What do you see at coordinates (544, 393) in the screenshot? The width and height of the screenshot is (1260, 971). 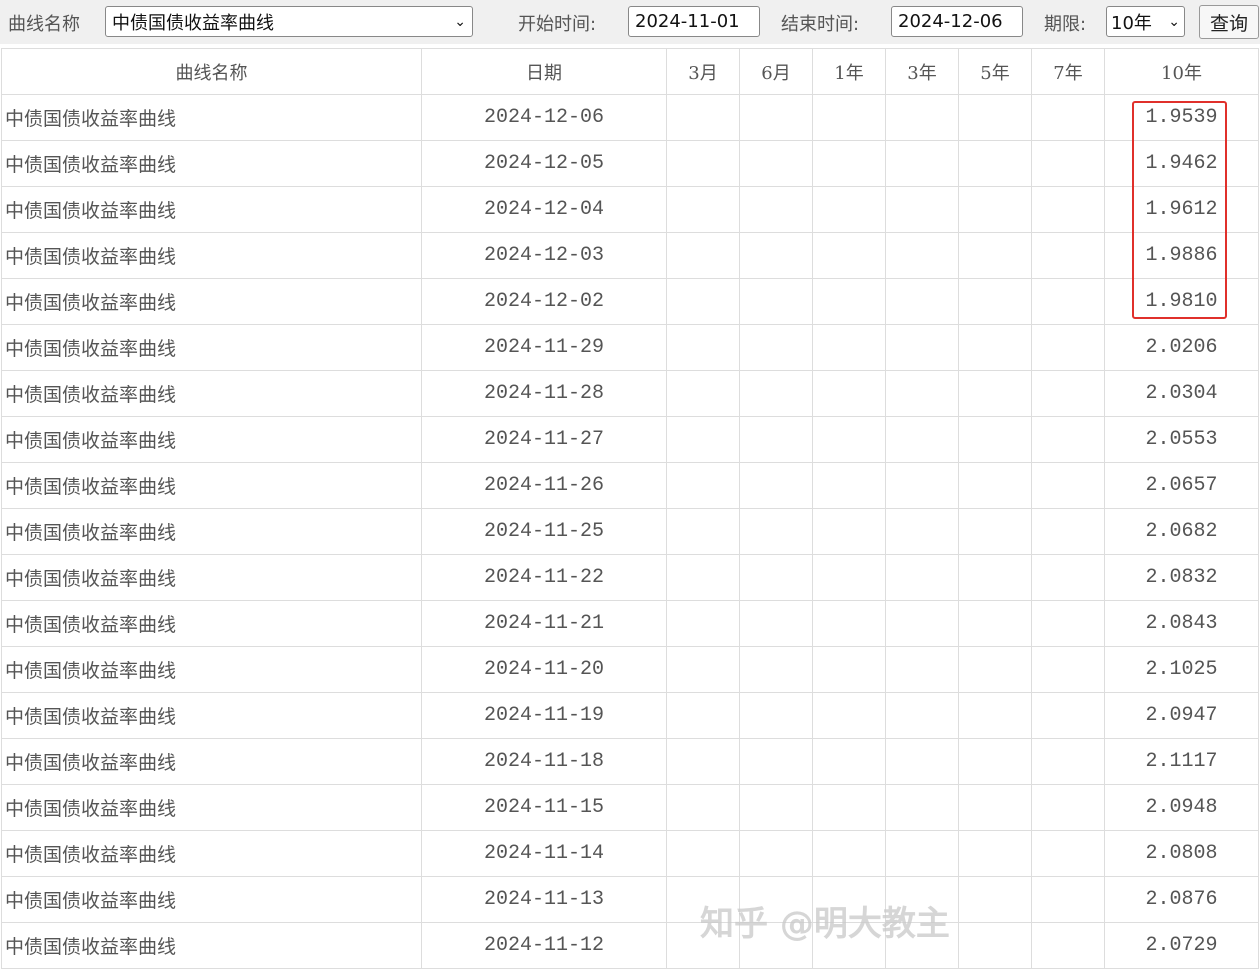 I see `date-cell: 2024-11-28` at bounding box center [544, 393].